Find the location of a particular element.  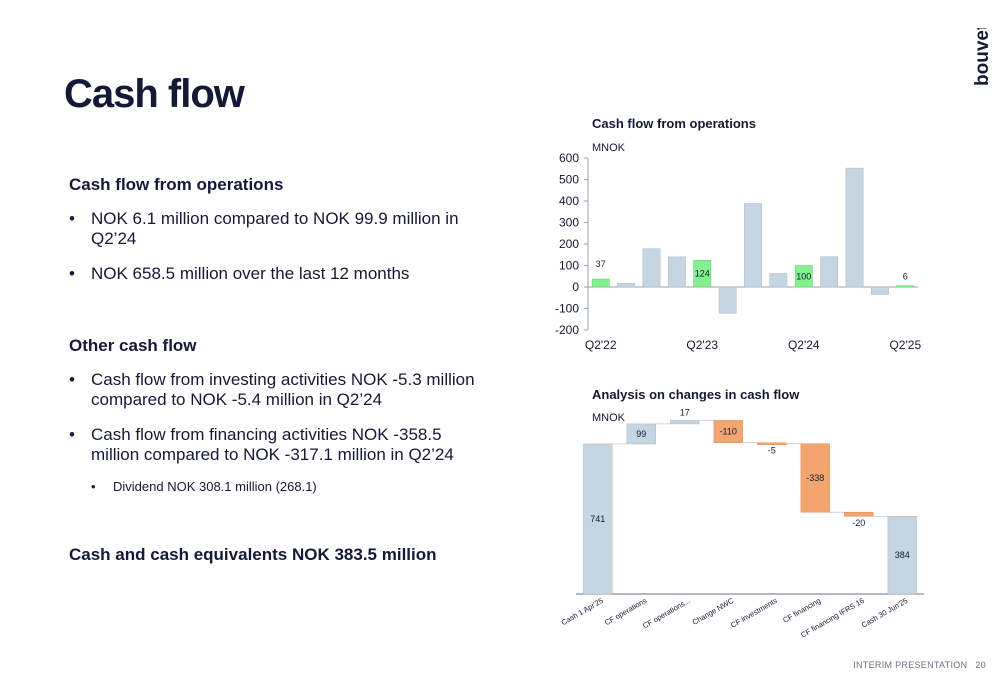

bar-Q4'23 is located at coordinates (753, 245).